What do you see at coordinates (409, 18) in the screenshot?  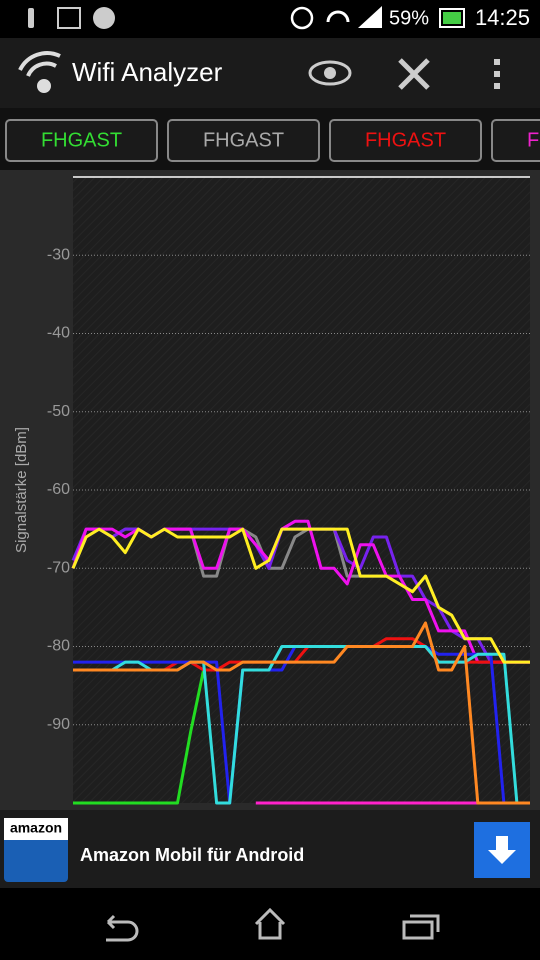 I see `battery: 59%` at bounding box center [409, 18].